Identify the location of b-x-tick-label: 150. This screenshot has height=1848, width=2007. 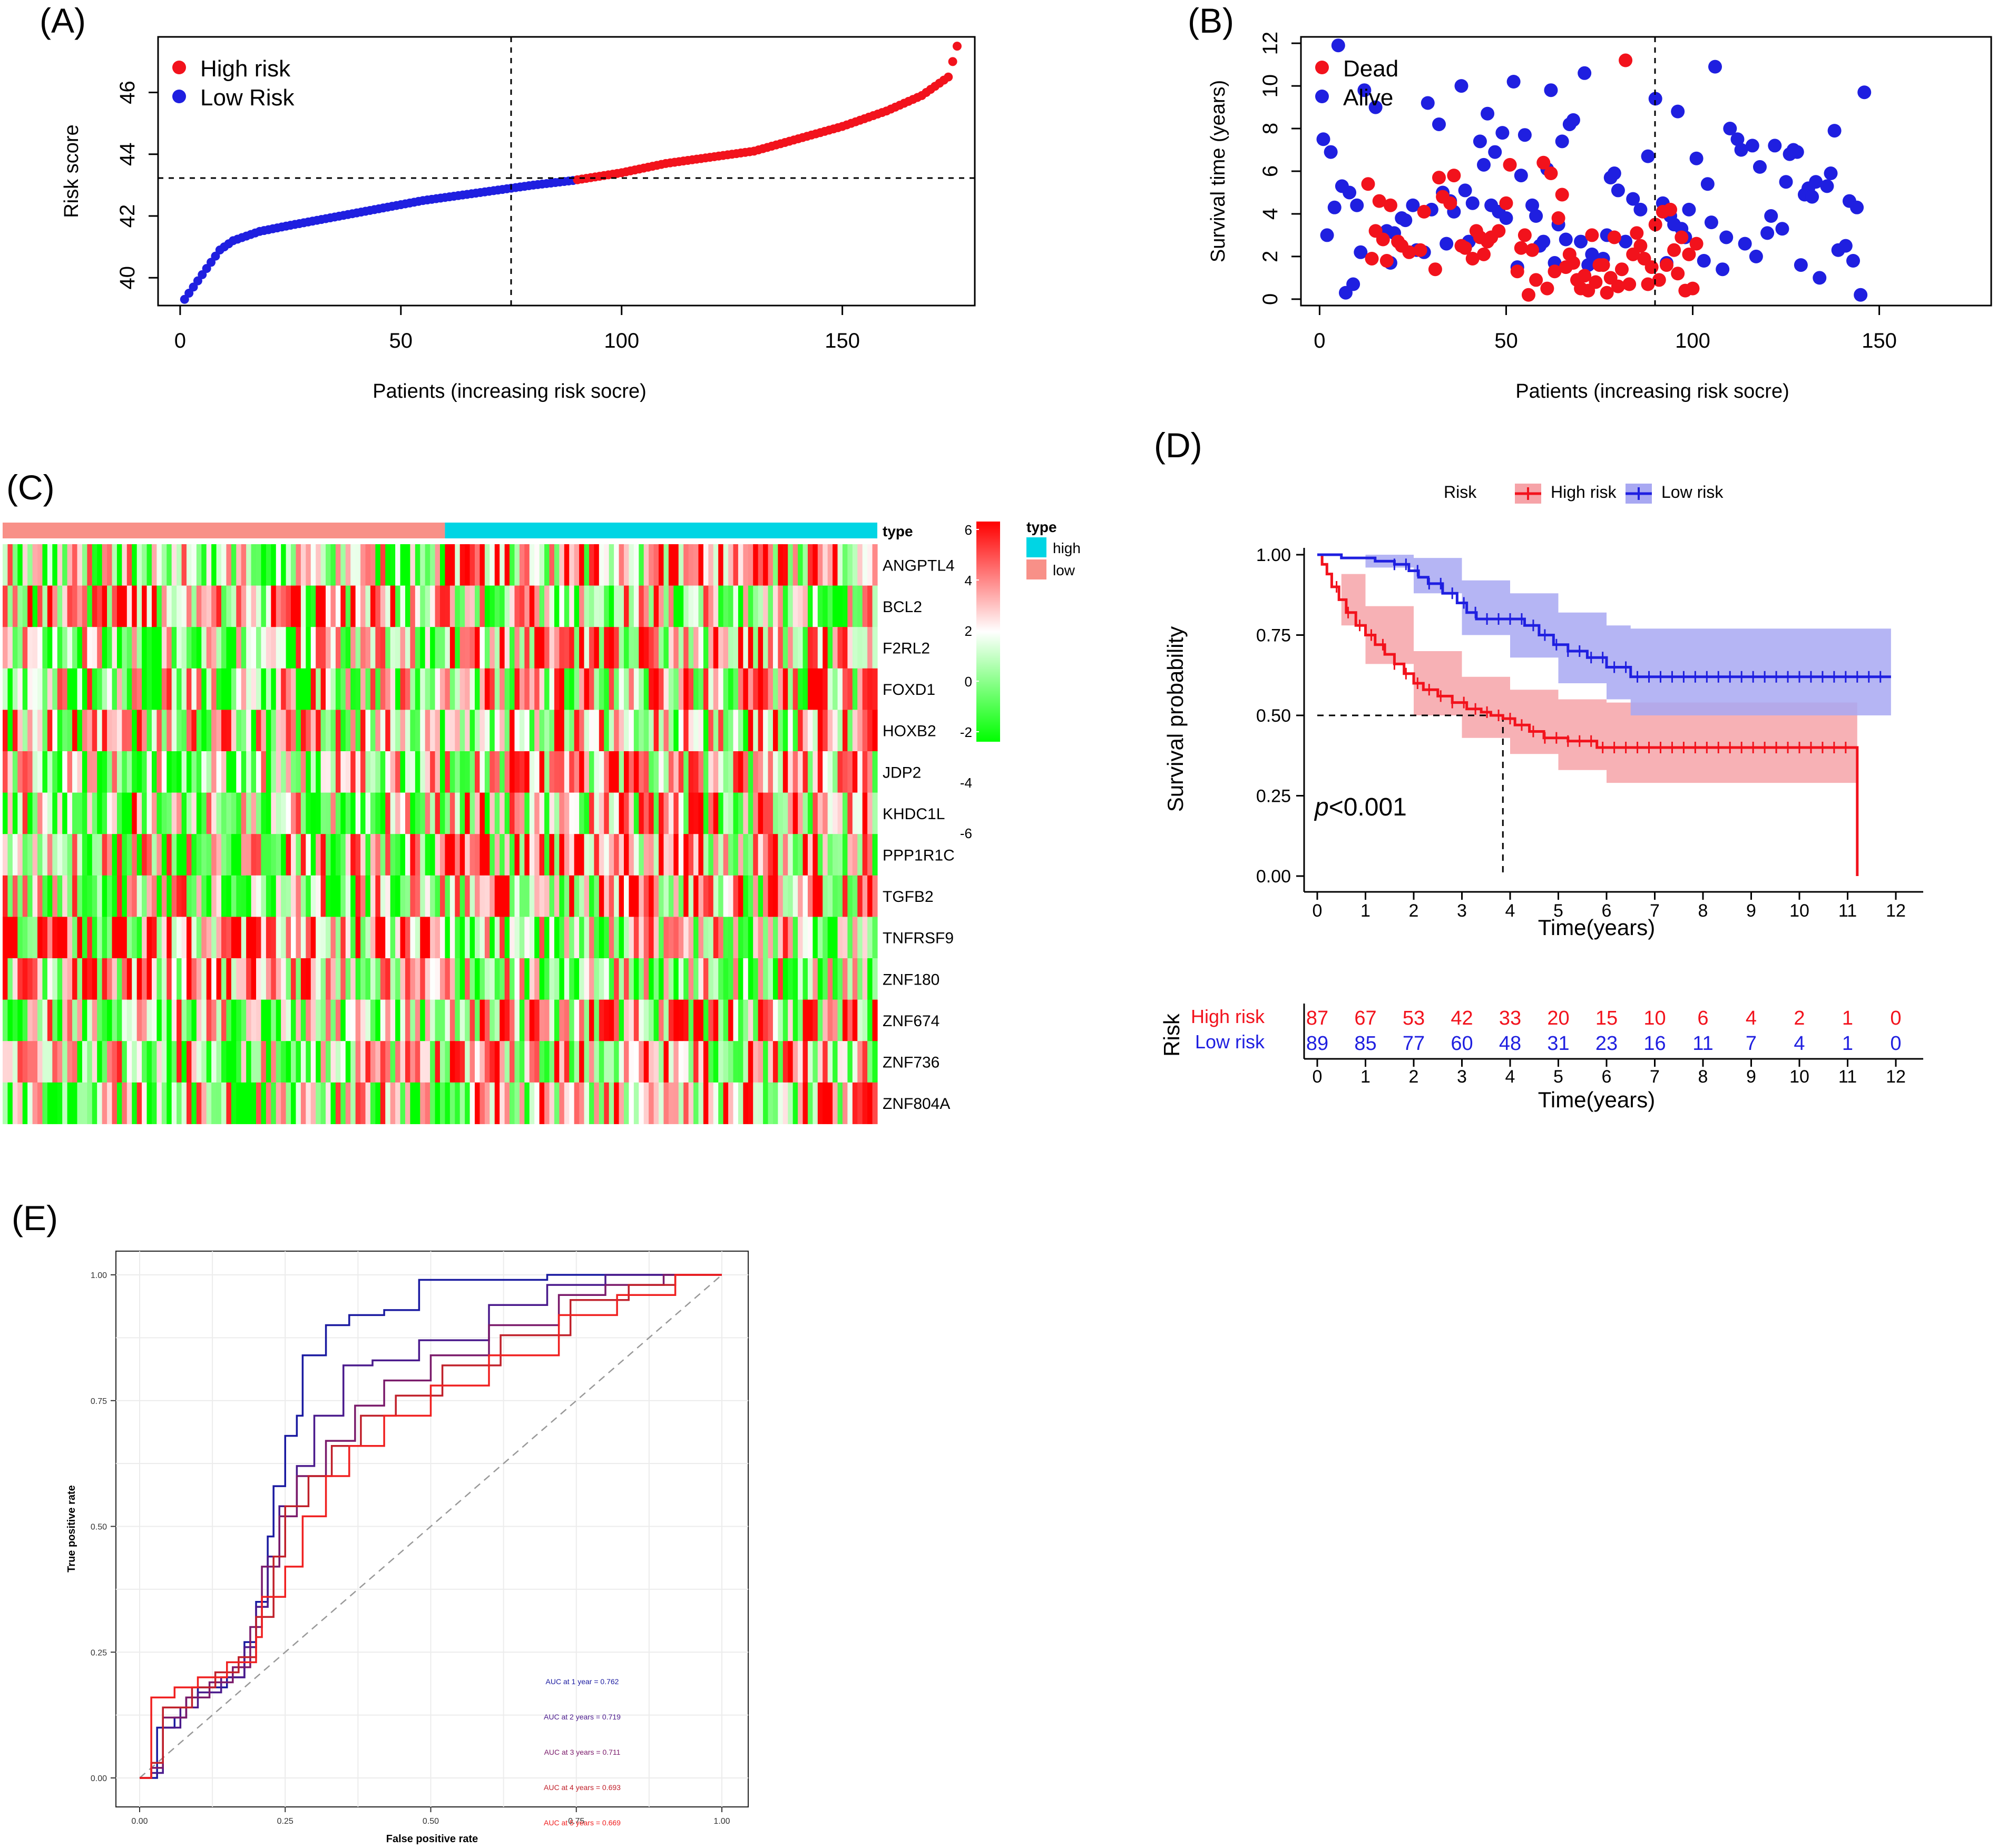
(1879, 340).